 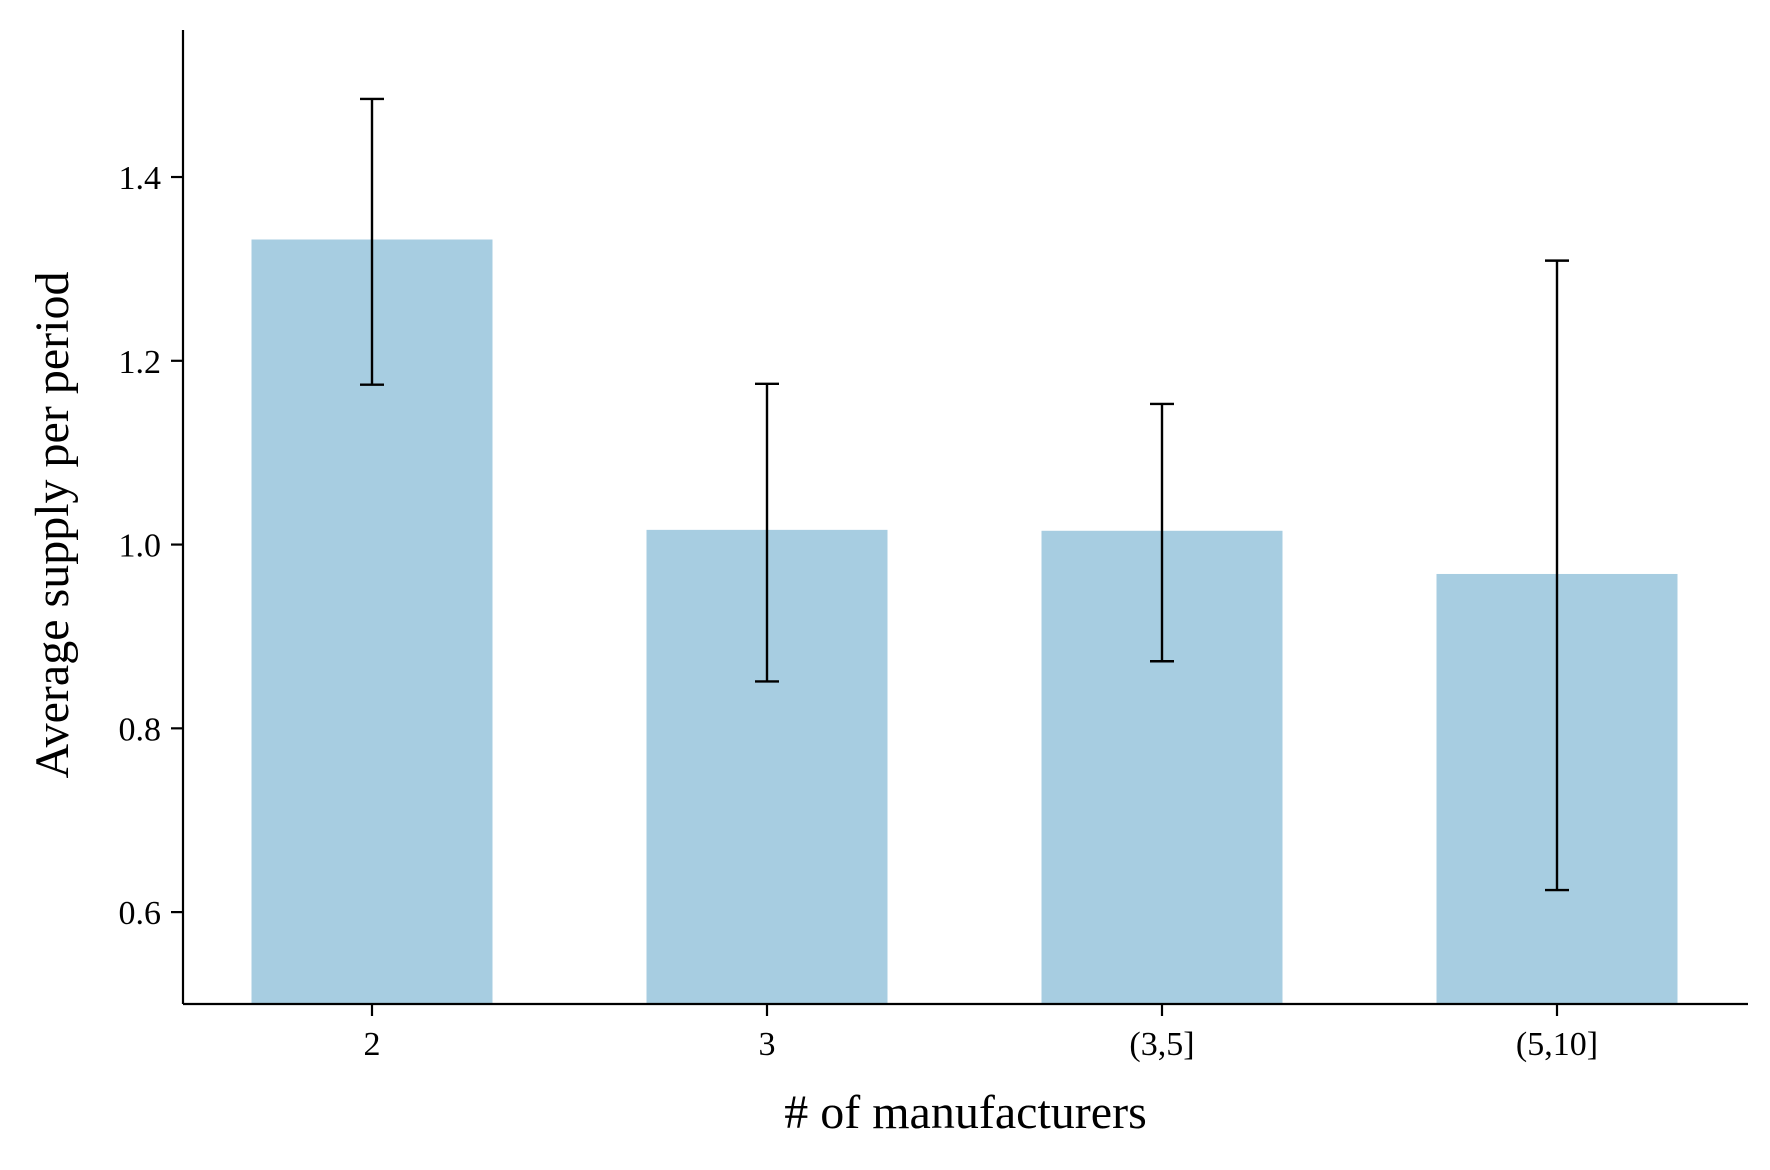 I want to click on y-tick-label-2: 0.8, so click(x=140, y=729).